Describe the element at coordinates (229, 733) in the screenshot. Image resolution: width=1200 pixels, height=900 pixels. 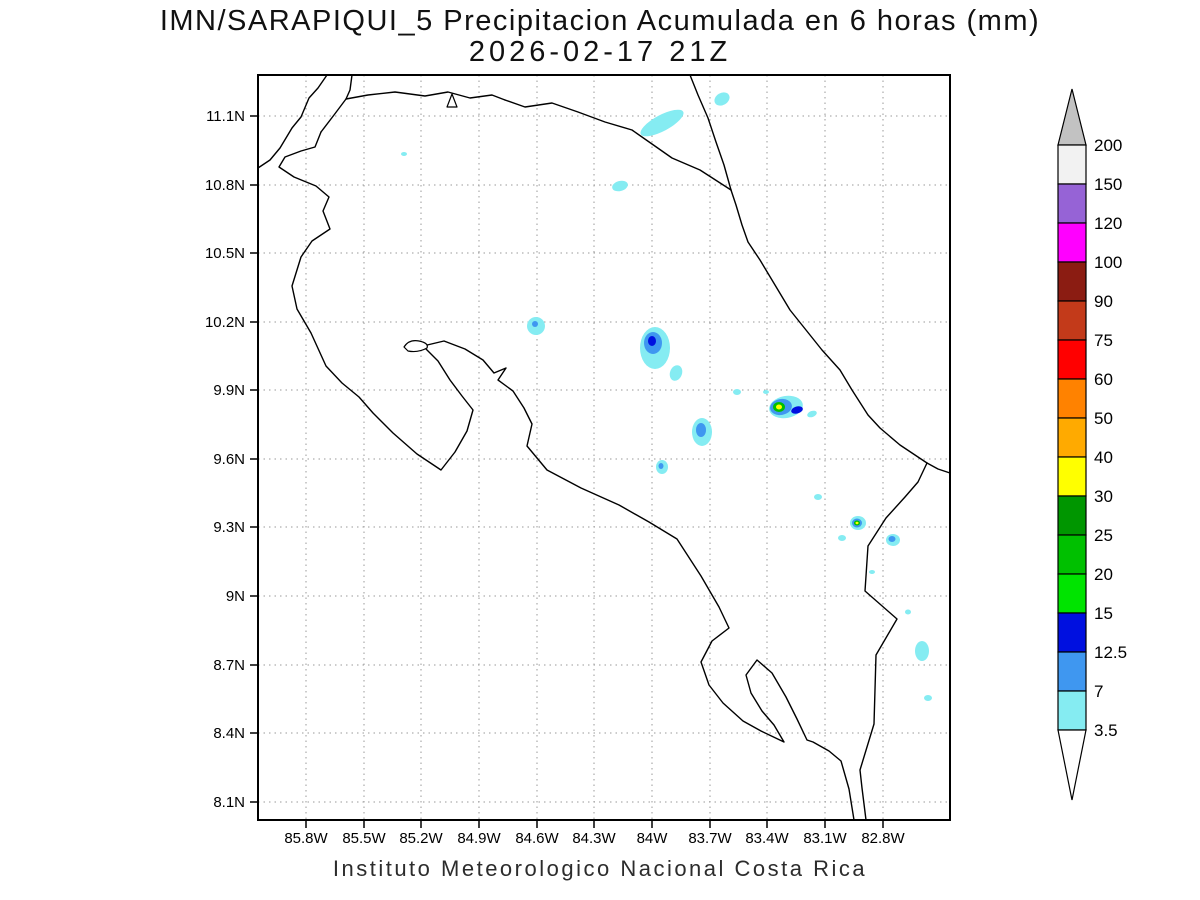
I see `lat-tick-label: 8.4N` at that location.